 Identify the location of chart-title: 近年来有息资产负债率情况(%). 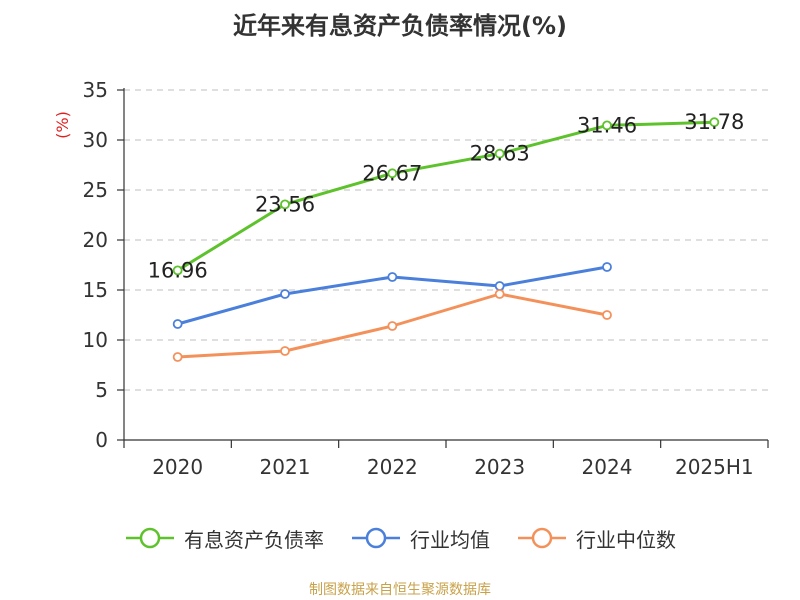
(400, 26).